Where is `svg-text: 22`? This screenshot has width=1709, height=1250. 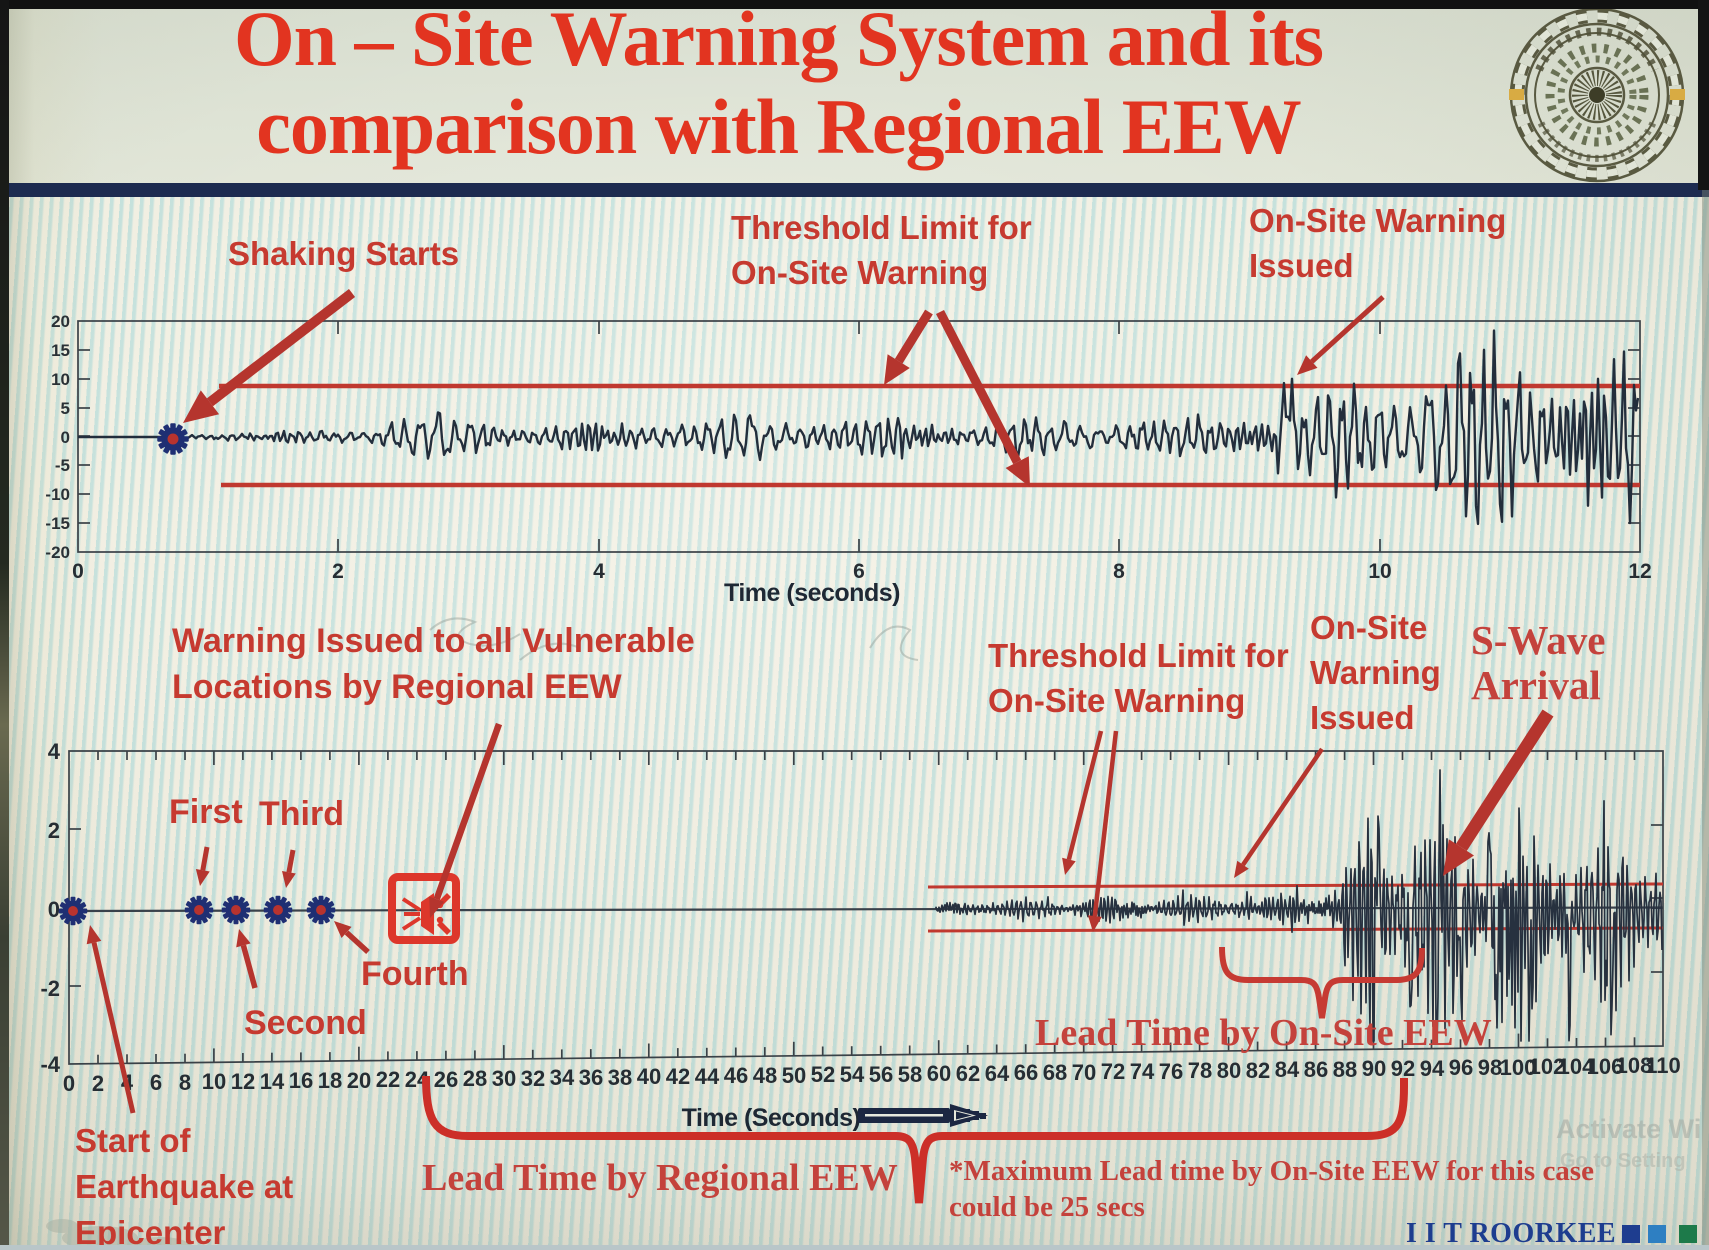 svg-text: 22 is located at coordinates (388, 1079).